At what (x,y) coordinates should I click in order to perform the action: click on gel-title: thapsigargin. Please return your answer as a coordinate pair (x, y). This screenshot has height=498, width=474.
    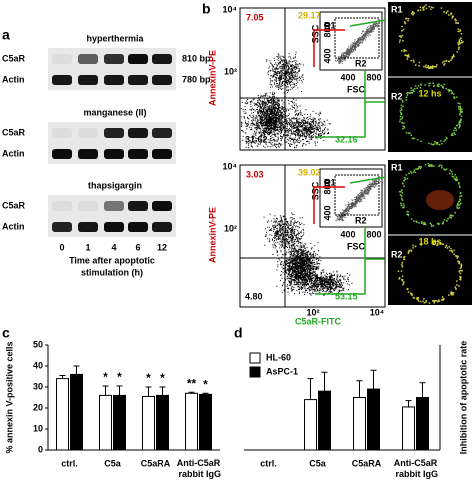
    Looking at the image, I should click on (115, 185).